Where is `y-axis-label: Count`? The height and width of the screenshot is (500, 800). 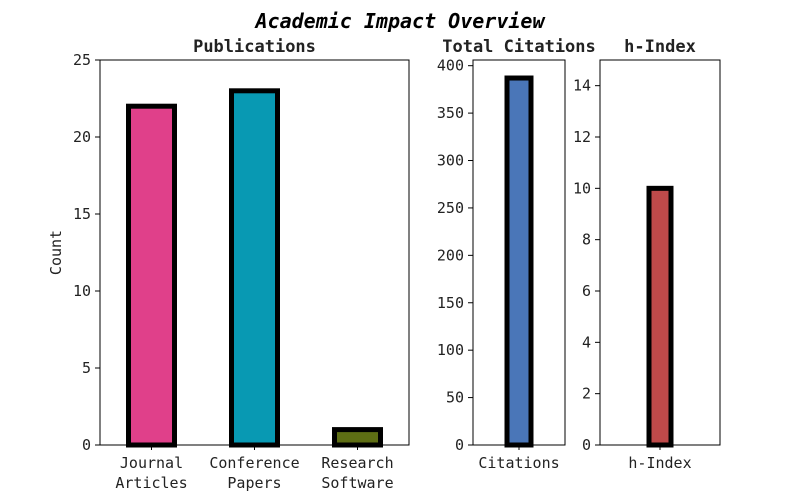 y-axis-label: Count is located at coordinates (56, 252).